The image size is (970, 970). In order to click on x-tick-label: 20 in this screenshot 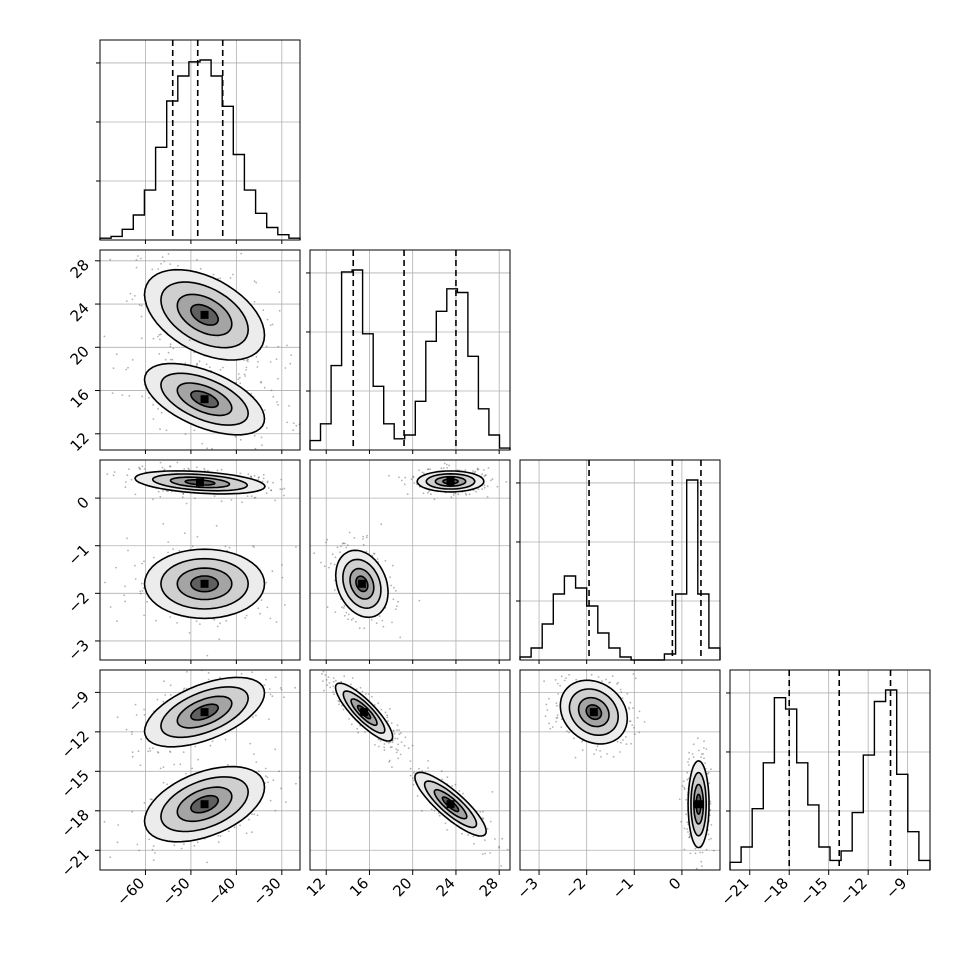, I will do `click(402, 887)`.